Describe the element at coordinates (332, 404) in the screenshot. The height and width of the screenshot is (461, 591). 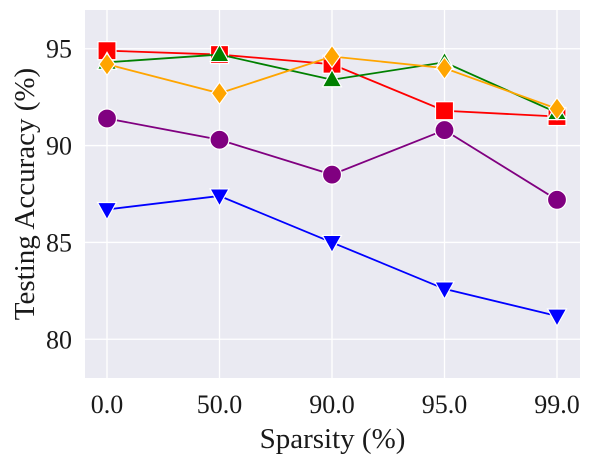
I see `x-tick-label: 90.0` at that location.